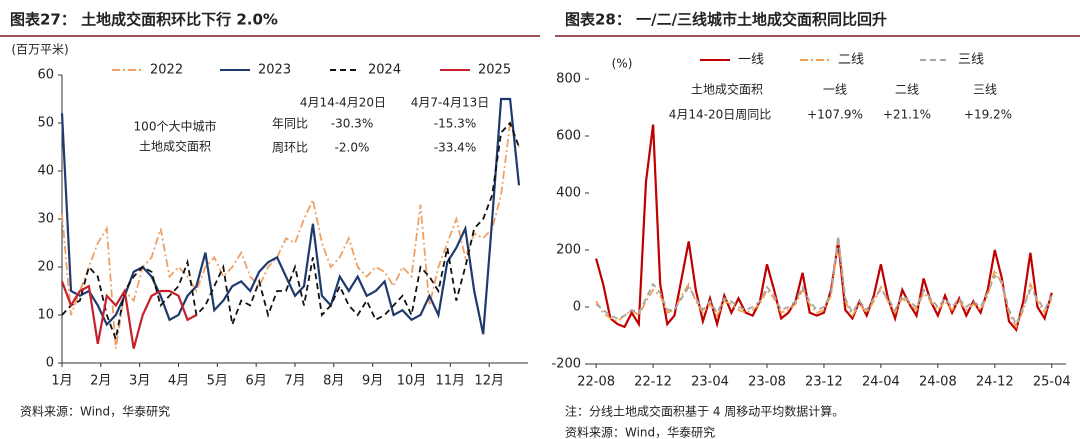  I want to click on x-tick-label: 24-12, so click(995, 382).